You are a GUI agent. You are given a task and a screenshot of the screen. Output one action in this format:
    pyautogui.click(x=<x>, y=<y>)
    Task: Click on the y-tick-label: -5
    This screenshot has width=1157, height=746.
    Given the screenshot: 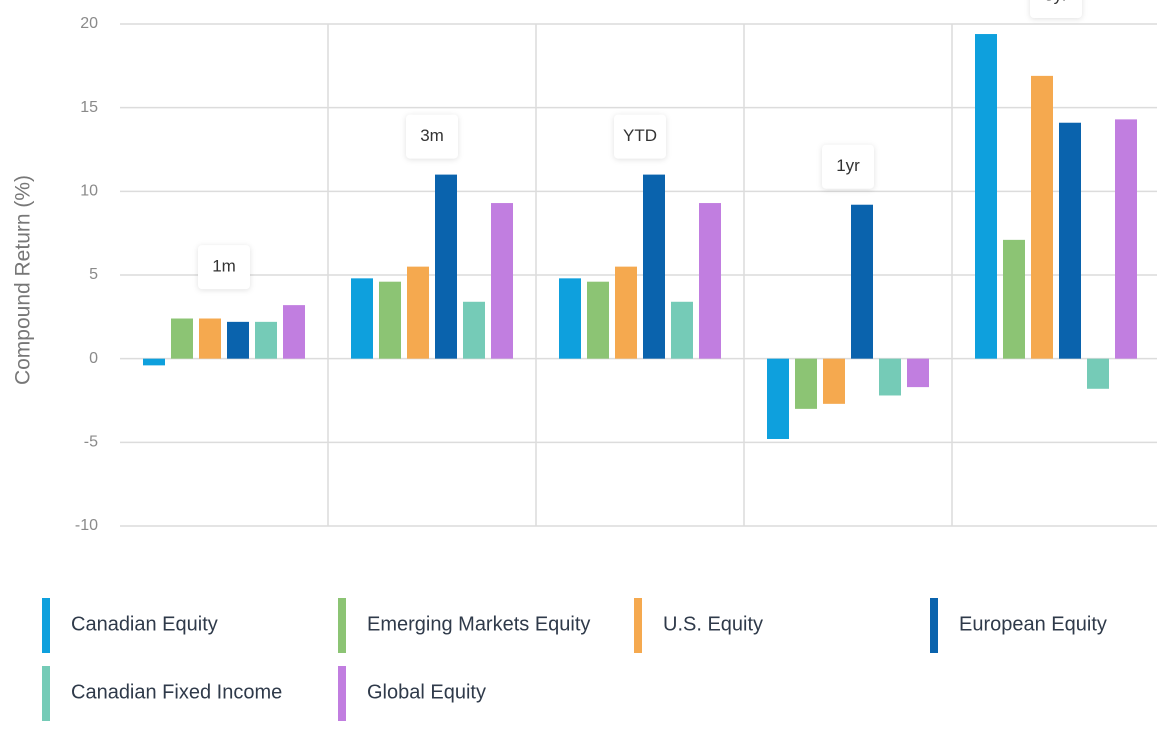 What is the action you would take?
    pyautogui.click(x=91, y=442)
    